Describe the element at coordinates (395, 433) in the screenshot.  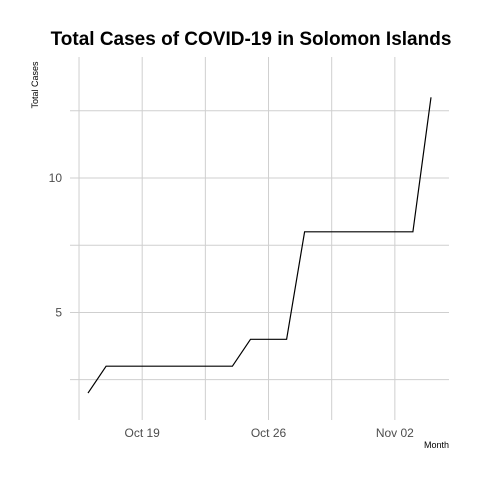
I see `x-tick-label: Nov 02` at that location.